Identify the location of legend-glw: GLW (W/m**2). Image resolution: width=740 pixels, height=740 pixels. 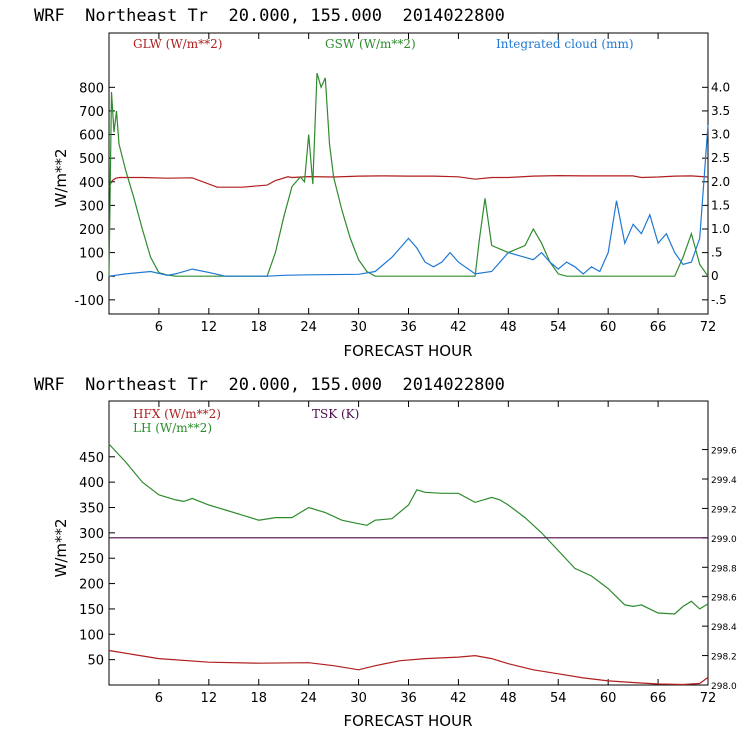
(177, 44).